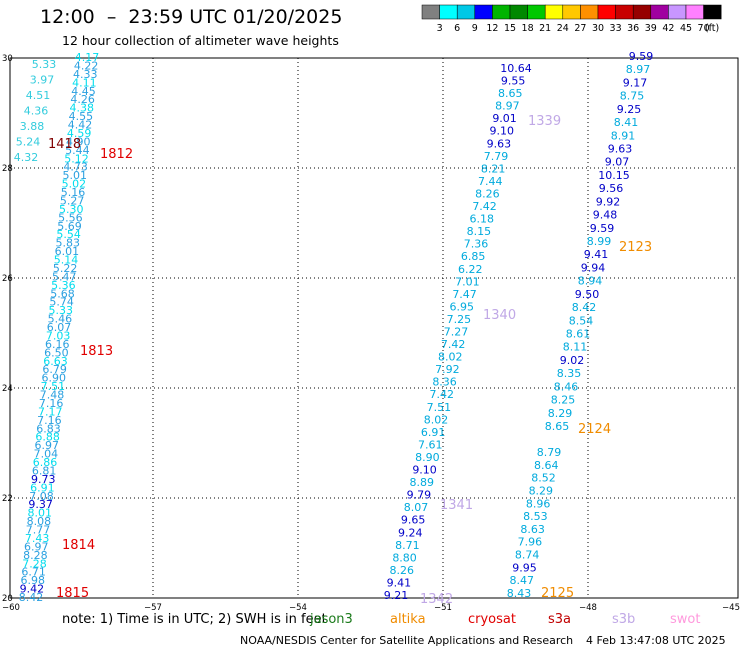 The width and height of the screenshot is (740, 650). I want to click on satellite-legend-item: s3a, so click(560, 619).